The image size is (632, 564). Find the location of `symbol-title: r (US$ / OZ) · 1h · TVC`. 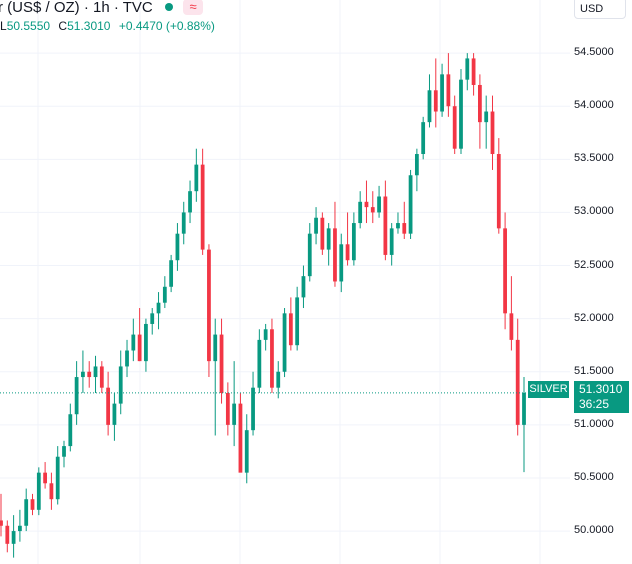

symbol-title: r (US$ / OZ) · 1h · TVC is located at coordinates (76, 8).